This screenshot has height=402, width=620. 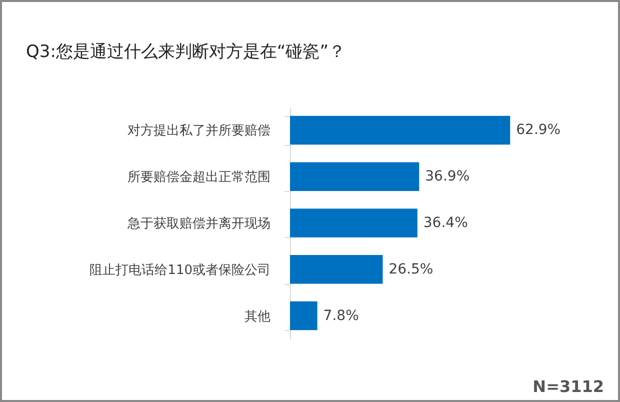 I want to click on chart-title: Q3:您是通过什么来判断对方是在“碰瓷”？, so click(x=186, y=52).